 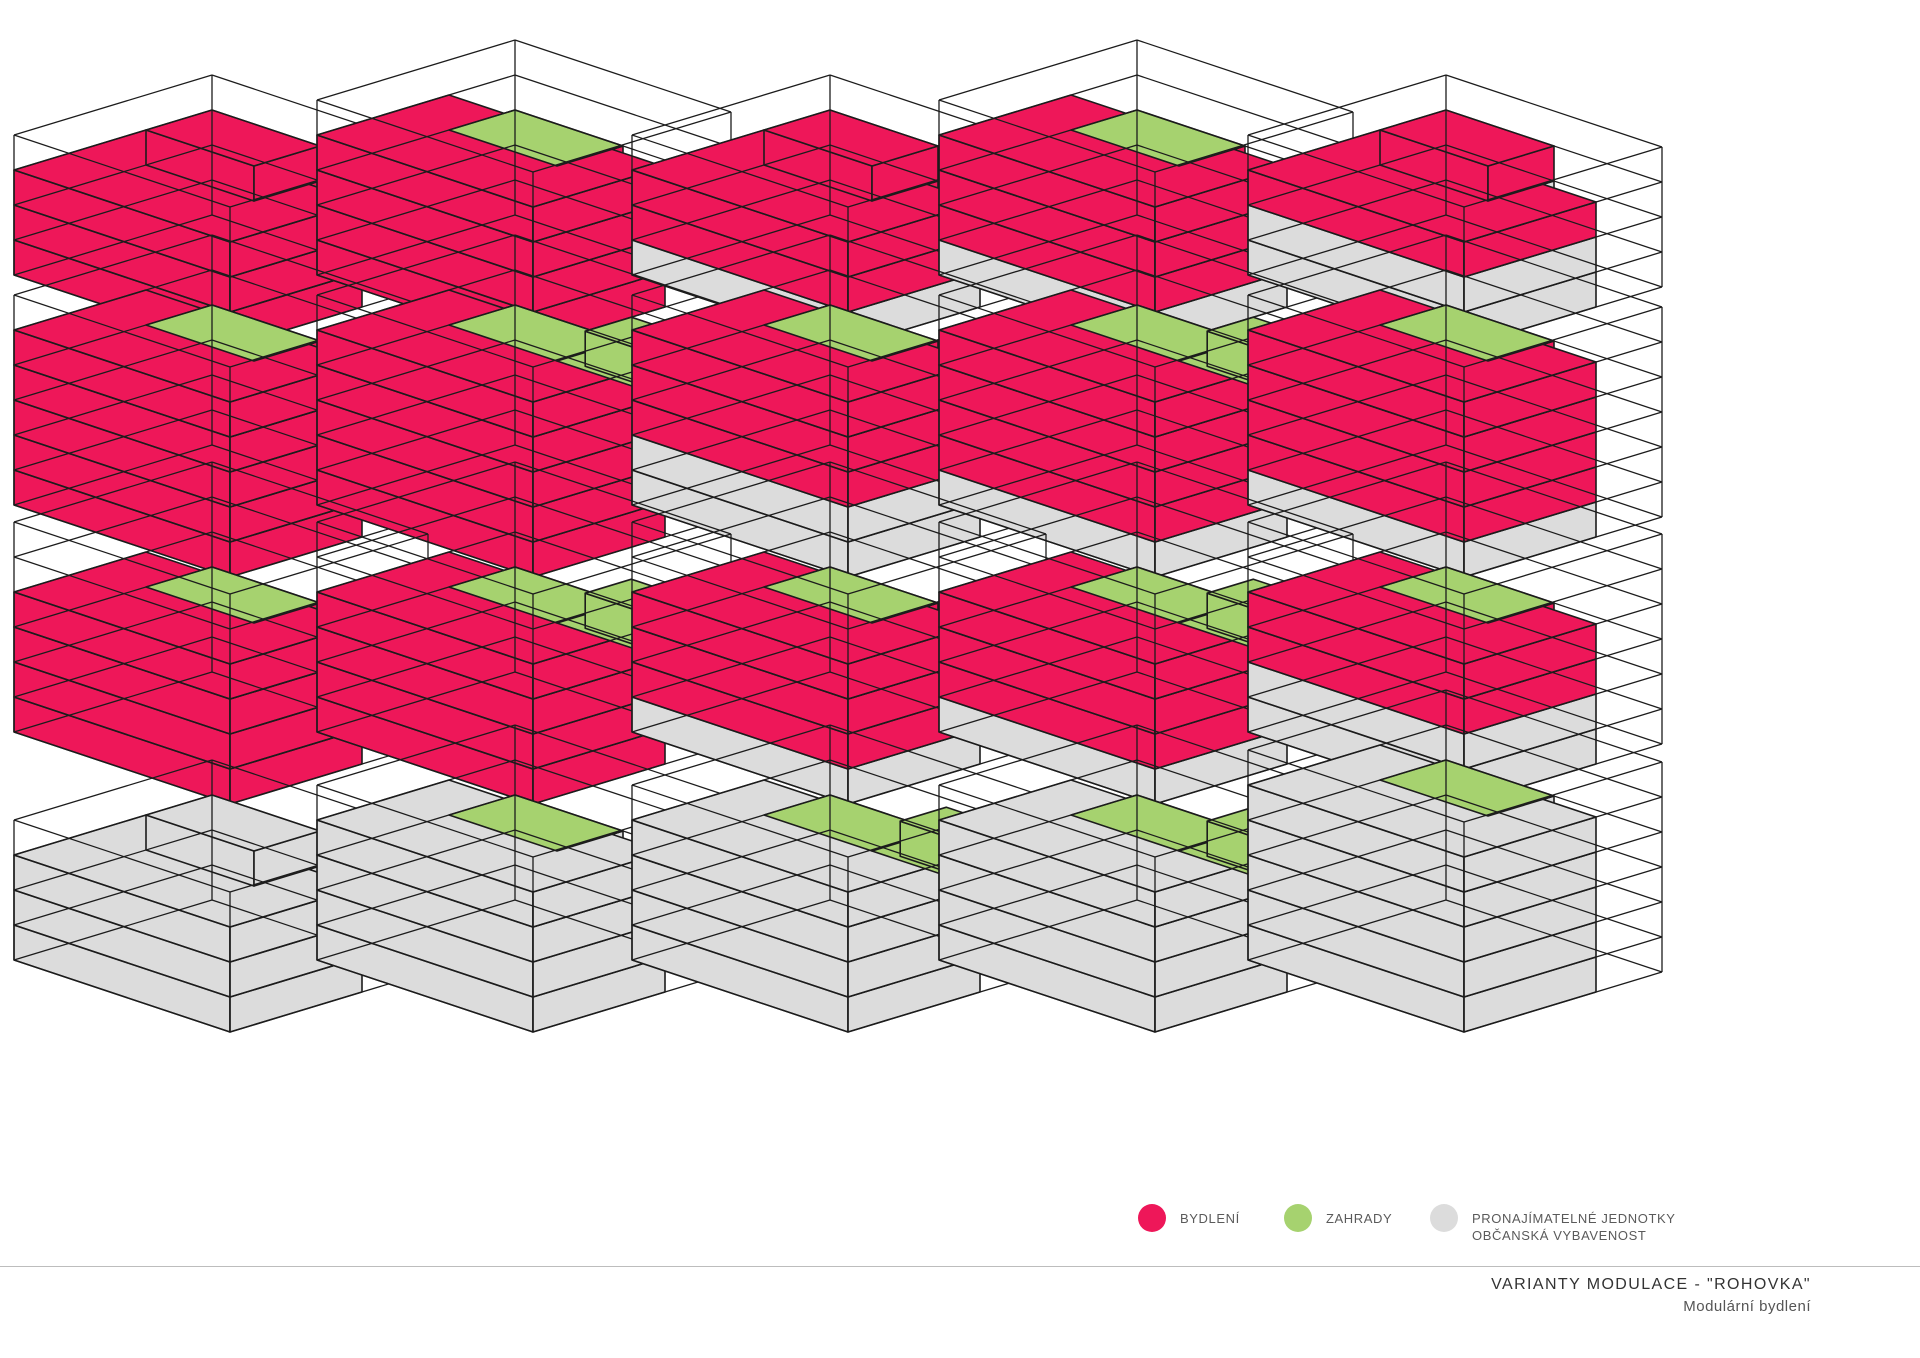 I want to click on legend-swatch-bydleni, so click(x=1152, y=1218).